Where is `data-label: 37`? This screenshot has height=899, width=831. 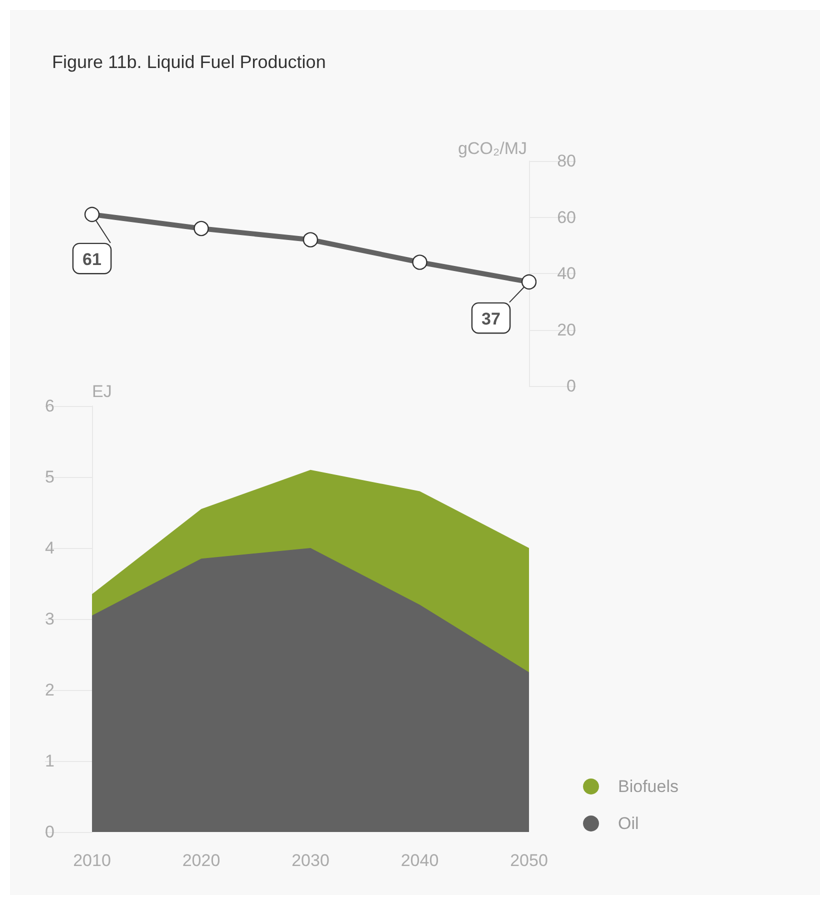 data-label: 37 is located at coordinates (491, 319).